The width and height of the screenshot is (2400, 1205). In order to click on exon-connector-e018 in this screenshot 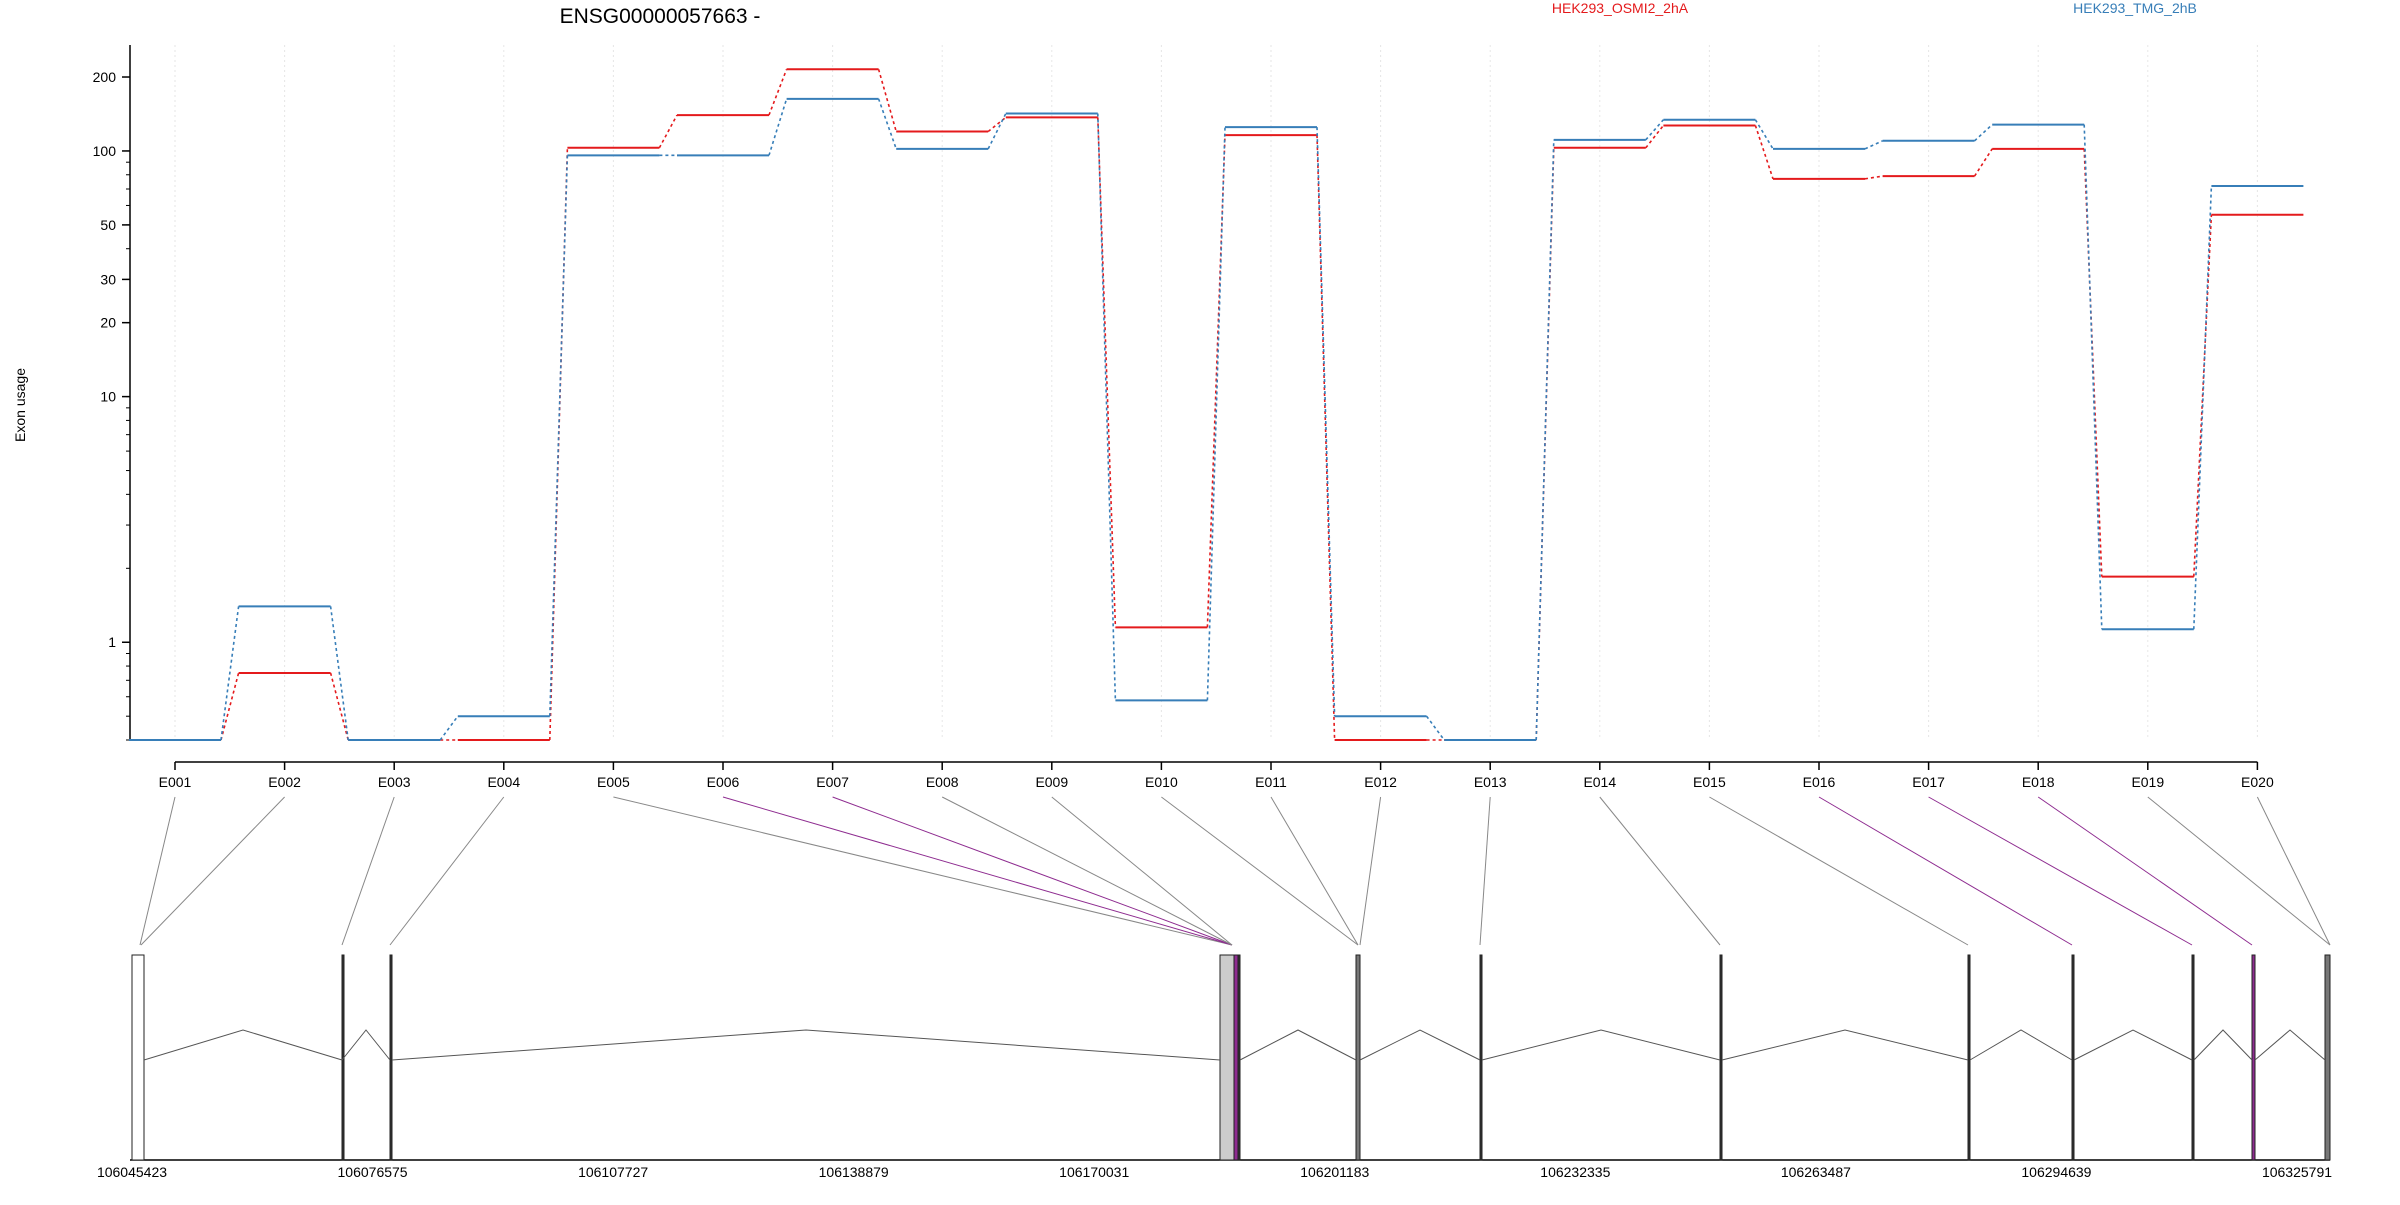, I will do `click(2145, 871)`.